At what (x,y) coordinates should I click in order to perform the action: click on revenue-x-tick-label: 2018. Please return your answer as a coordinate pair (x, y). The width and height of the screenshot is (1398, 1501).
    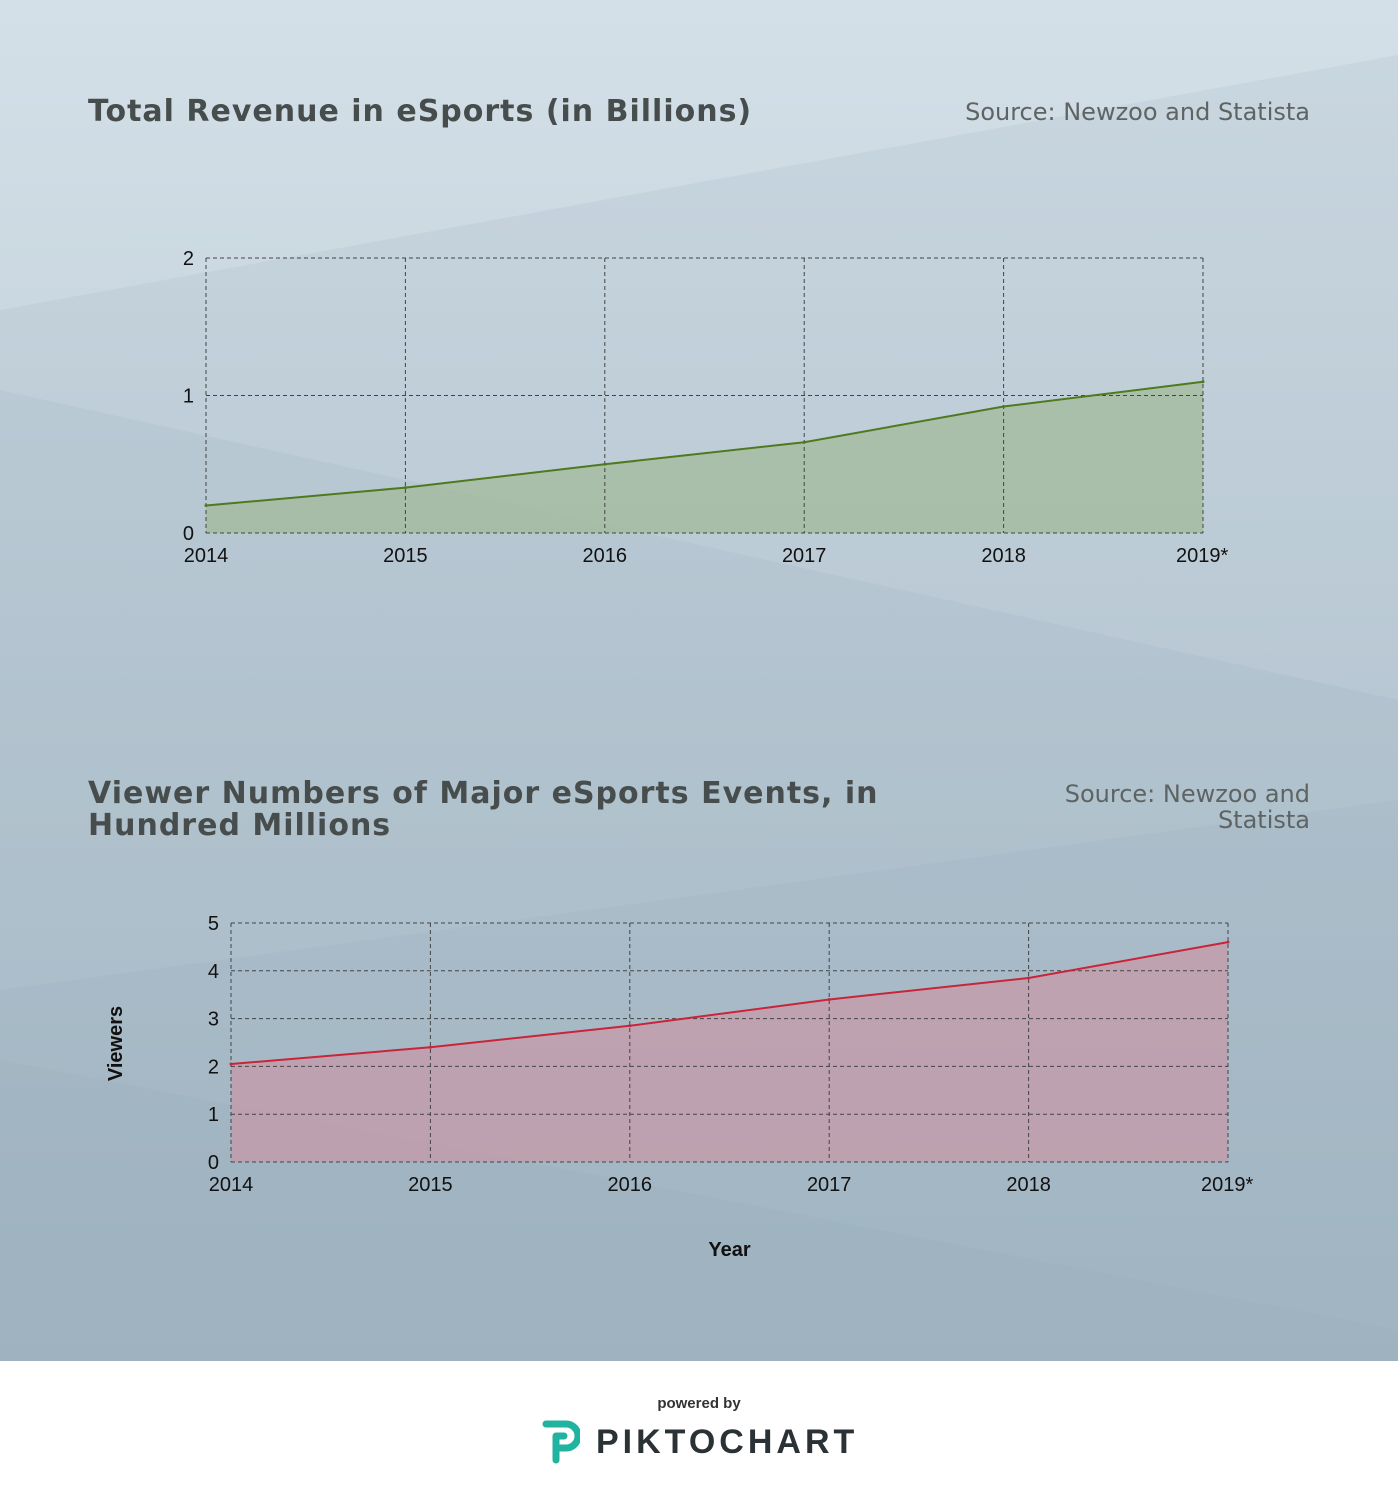
    Looking at the image, I should click on (1003, 556).